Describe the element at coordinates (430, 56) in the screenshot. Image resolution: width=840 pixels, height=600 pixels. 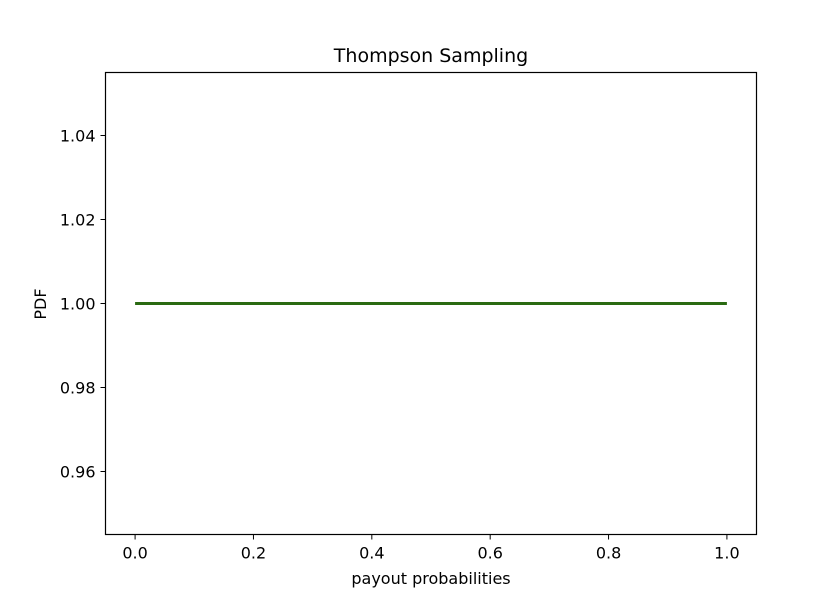
I see `chart-title: Thompson Sampling` at that location.